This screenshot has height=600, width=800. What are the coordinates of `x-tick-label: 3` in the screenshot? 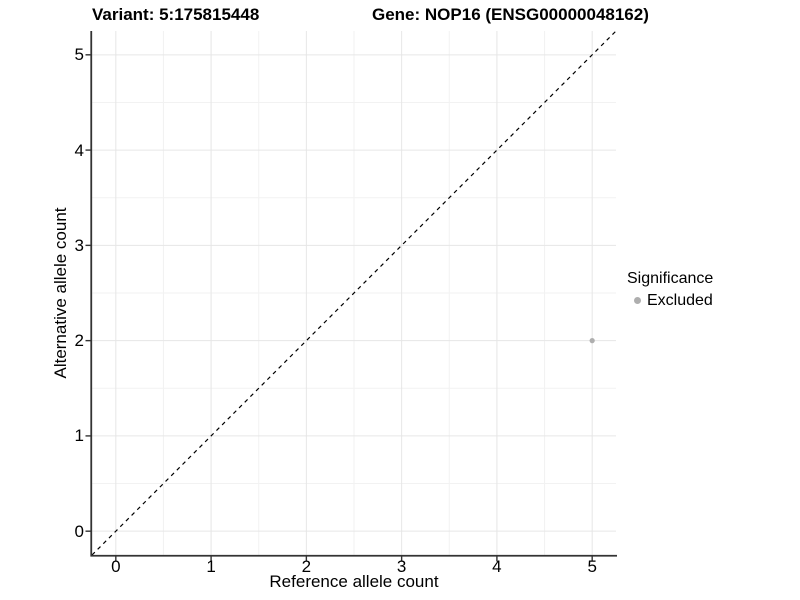 It's located at (401, 566).